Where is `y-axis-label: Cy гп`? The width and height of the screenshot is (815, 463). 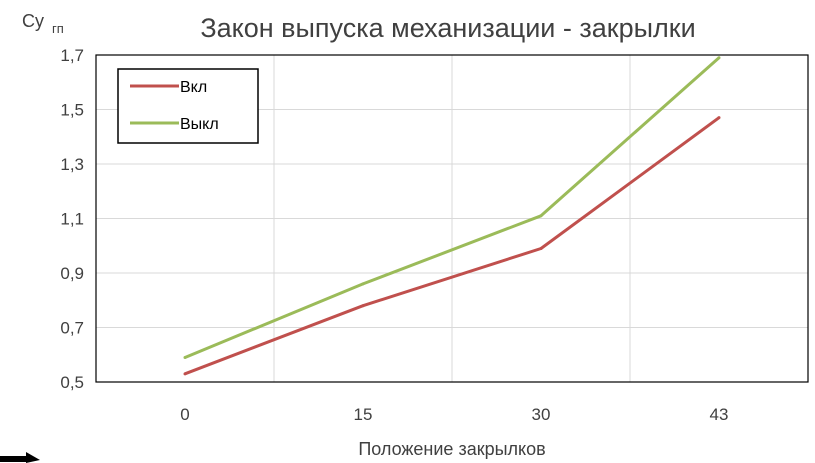 y-axis-label: Cy гп is located at coordinates (43, 23).